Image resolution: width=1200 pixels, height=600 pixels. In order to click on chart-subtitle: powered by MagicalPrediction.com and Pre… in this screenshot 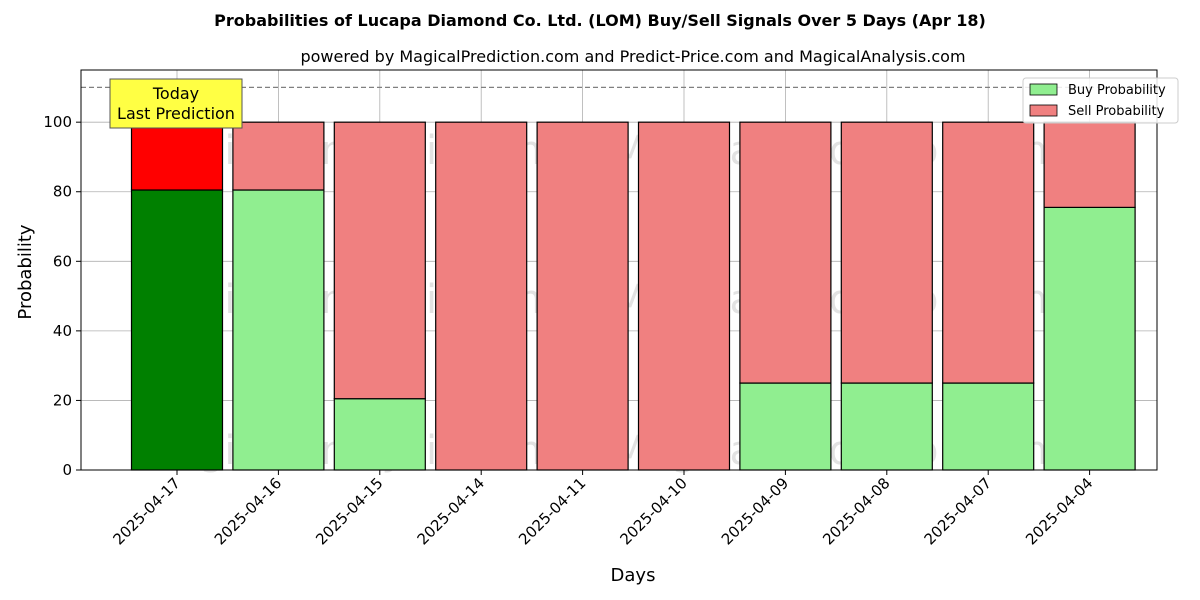, I will do `click(632, 56)`.